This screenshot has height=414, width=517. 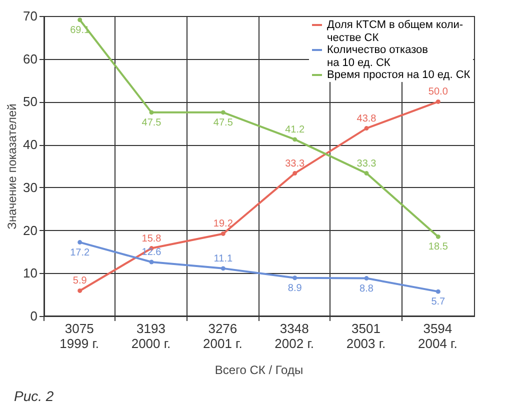 What do you see at coordinates (80, 252) in the screenshot?
I see `text: 17.2` at bounding box center [80, 252].